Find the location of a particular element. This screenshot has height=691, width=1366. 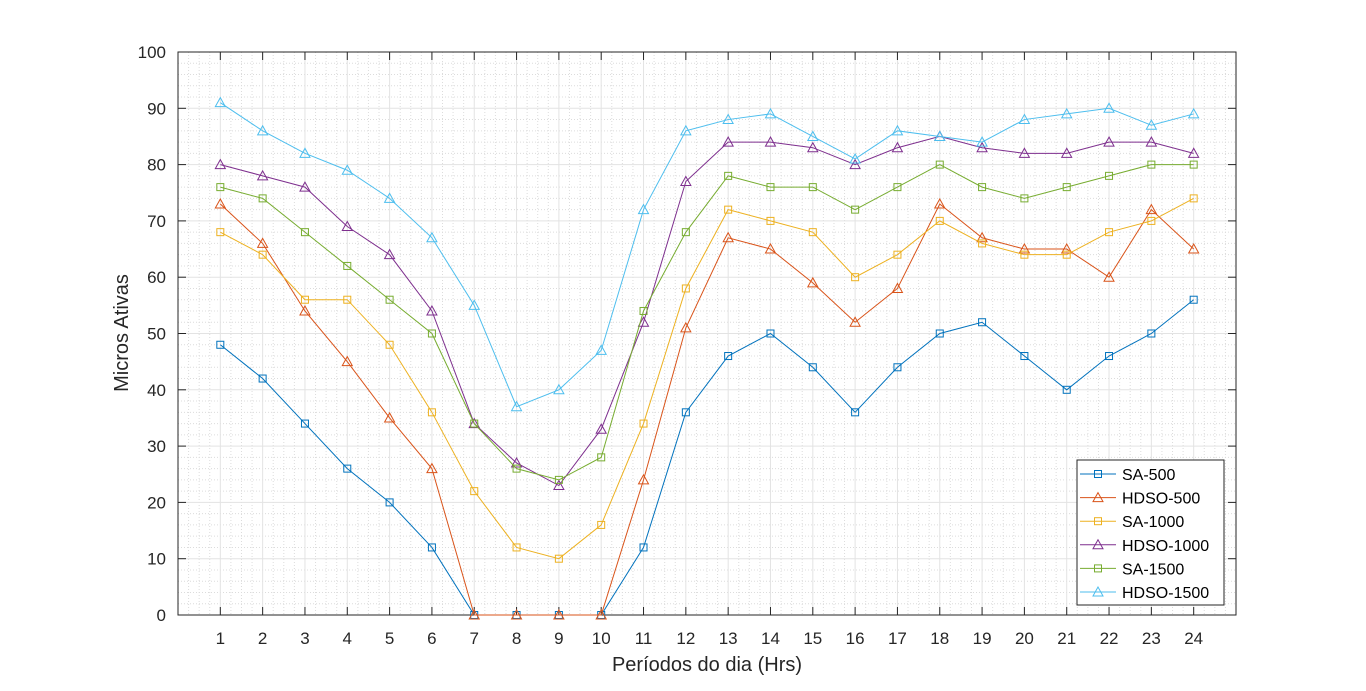

x-tick-label: 4 is located at coordinates (347, 638).